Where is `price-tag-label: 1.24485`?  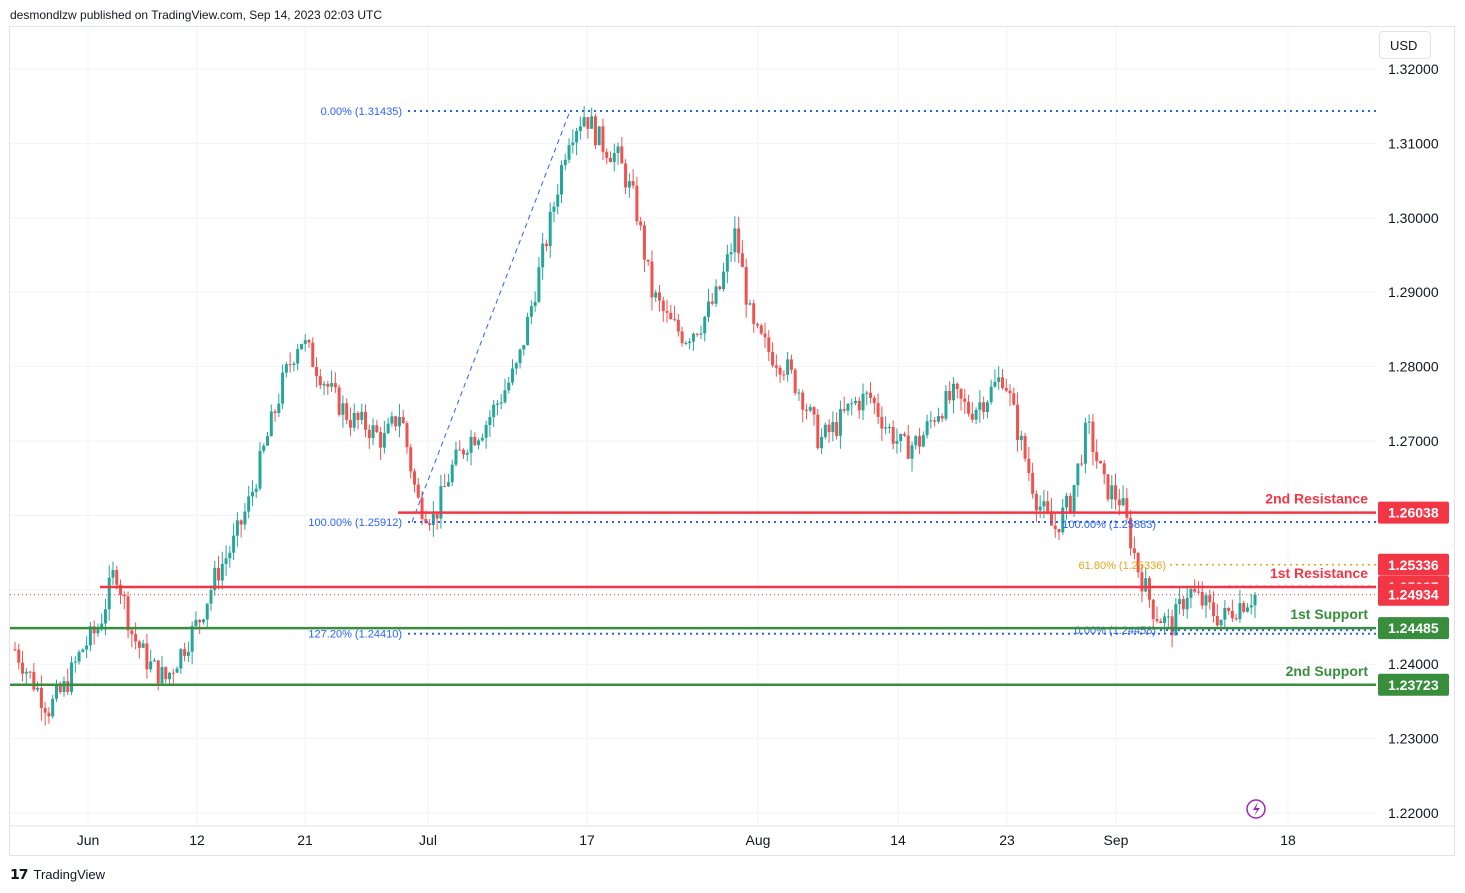 price-tag-label: 1.24485 is located at coordinates (1413, 628).